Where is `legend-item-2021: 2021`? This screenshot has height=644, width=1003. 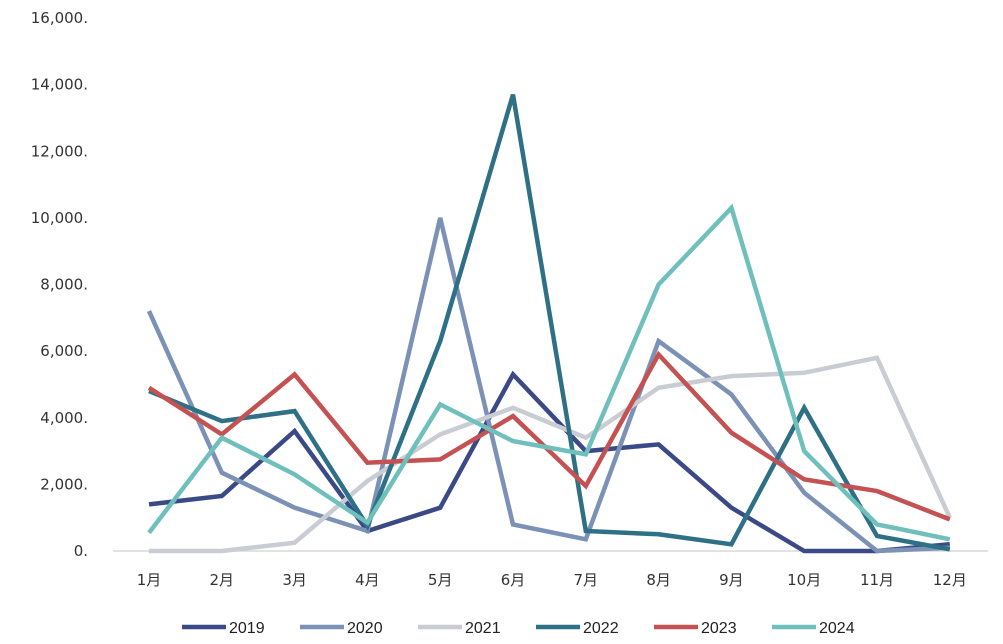 legend-item-2021: 2021 is located at coordinates (459, 628).